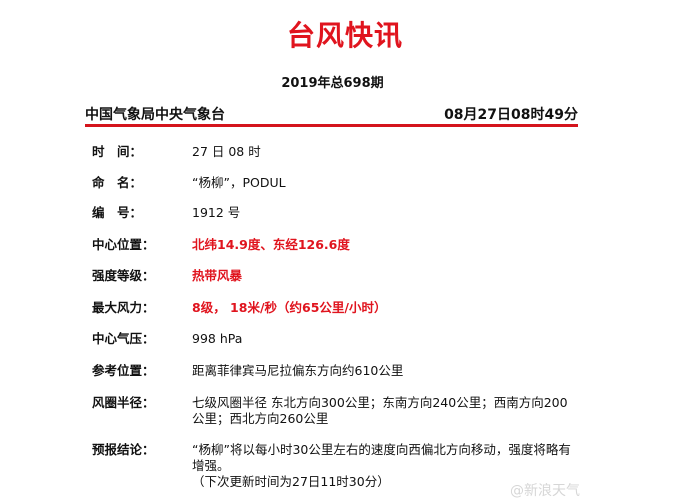 The height and width of the screenshot is (503, 690). I want to click on row-label: 中心位置：, so click(123, 244).